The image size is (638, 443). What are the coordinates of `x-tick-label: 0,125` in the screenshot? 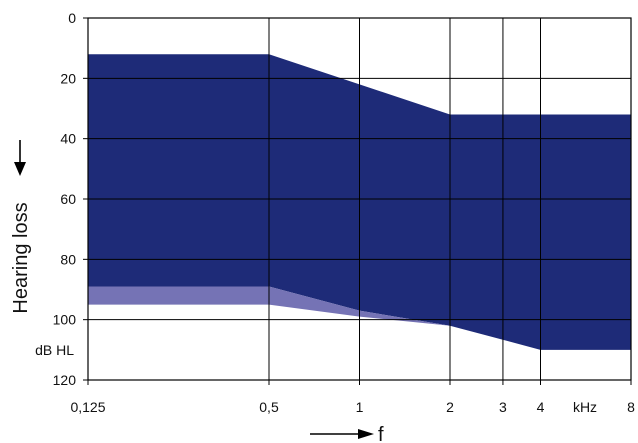 It's located at (87, 407).